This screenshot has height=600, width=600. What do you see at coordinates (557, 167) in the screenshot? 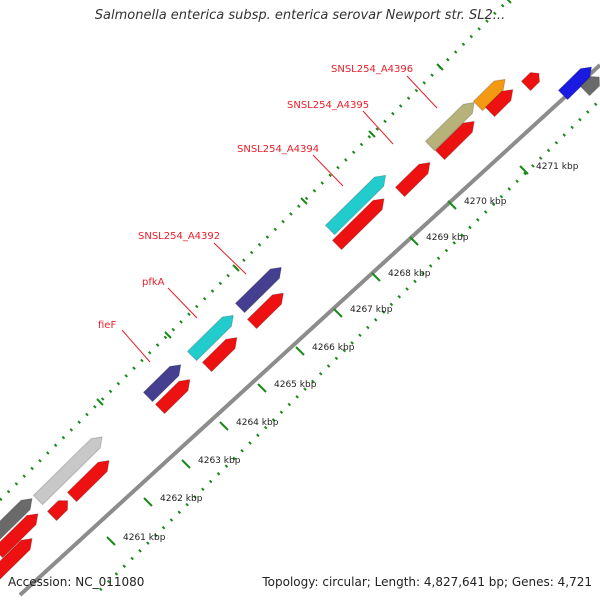
I see `scale-label: 4271 kbp` at bounding box center [557, 167].